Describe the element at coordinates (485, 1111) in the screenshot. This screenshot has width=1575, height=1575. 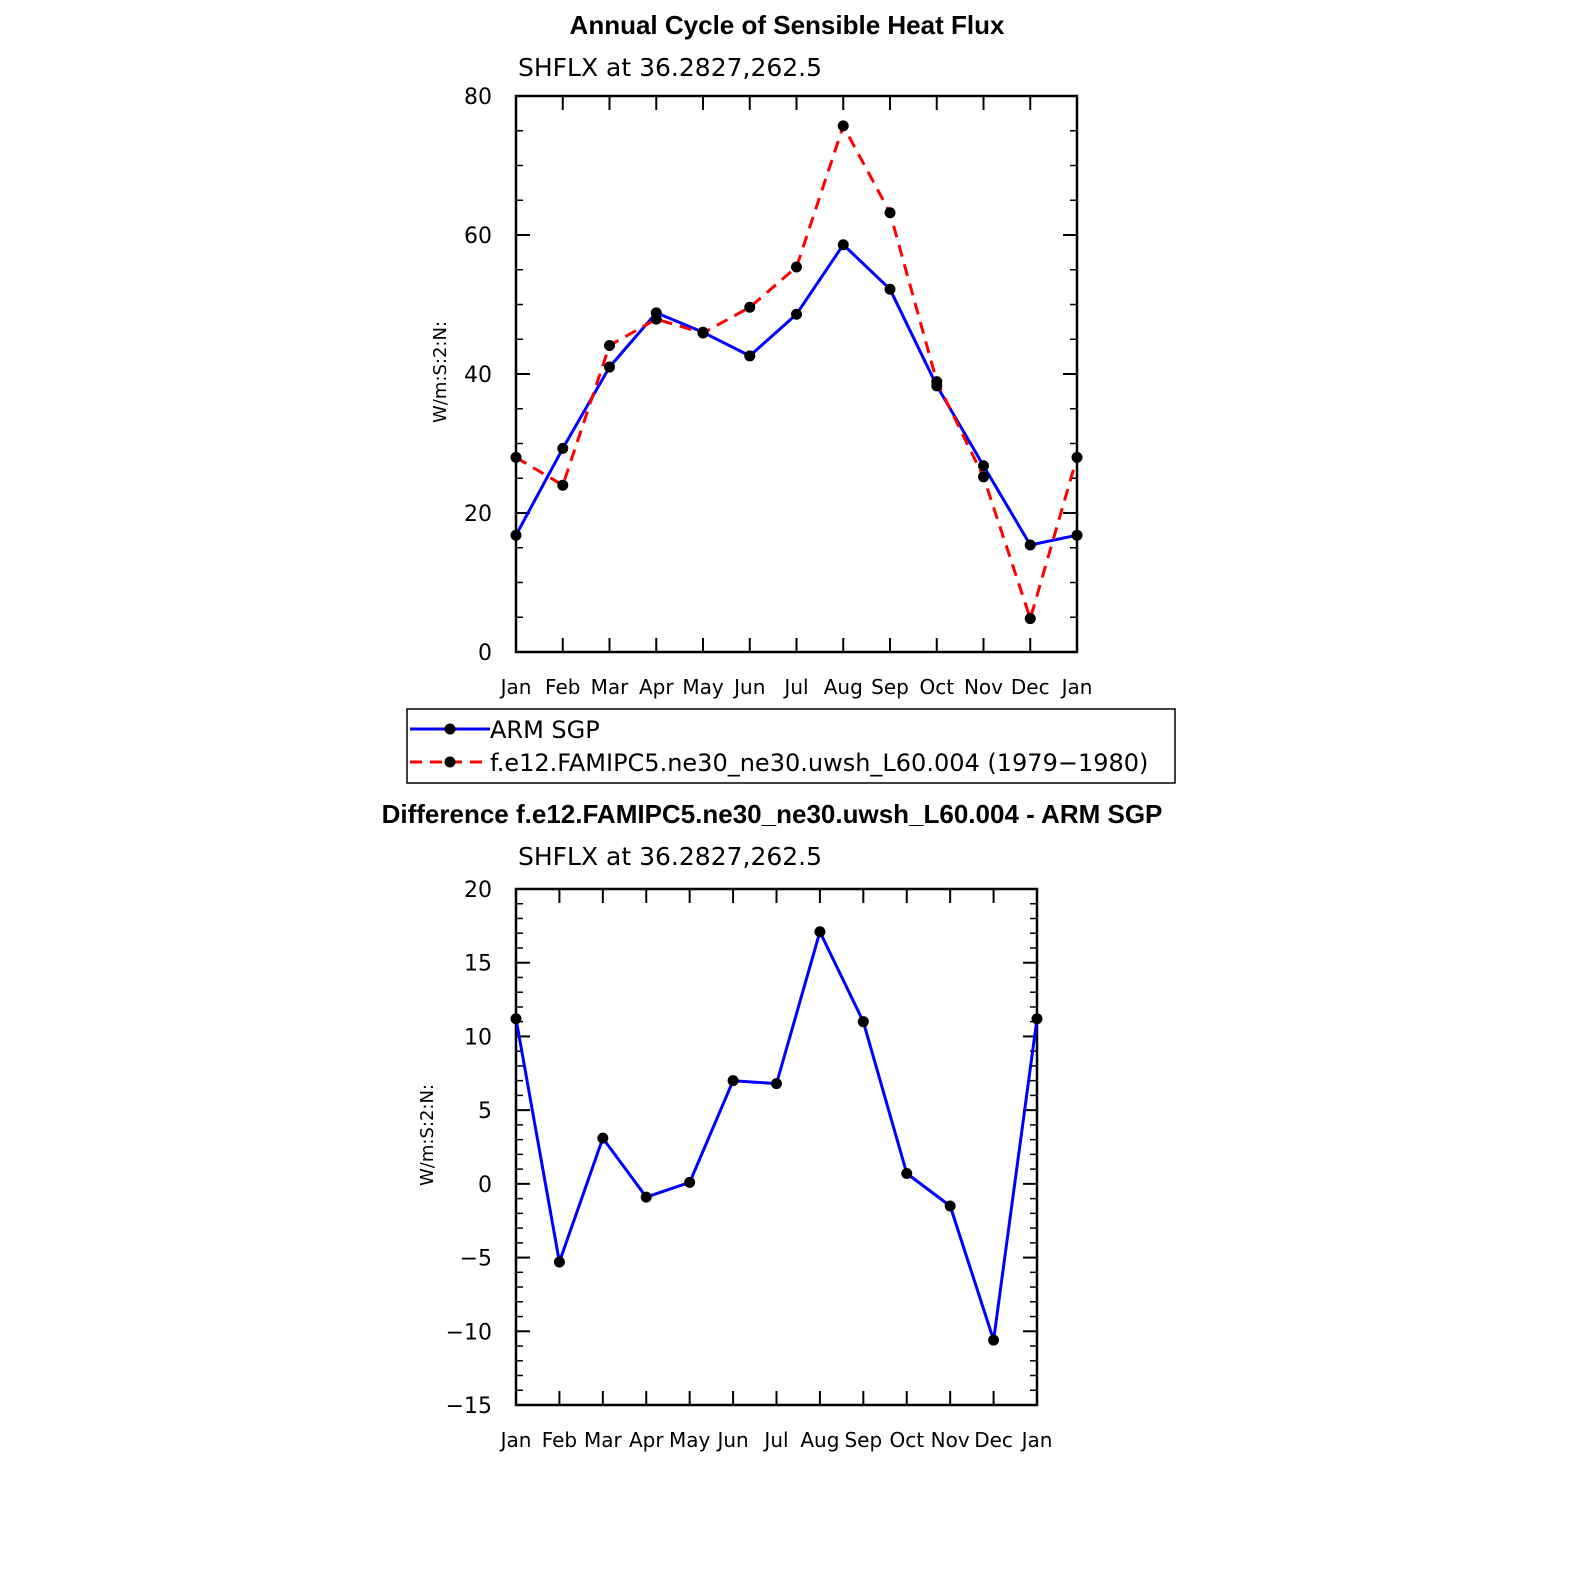
I see `y-tick-label: 5` at that location.